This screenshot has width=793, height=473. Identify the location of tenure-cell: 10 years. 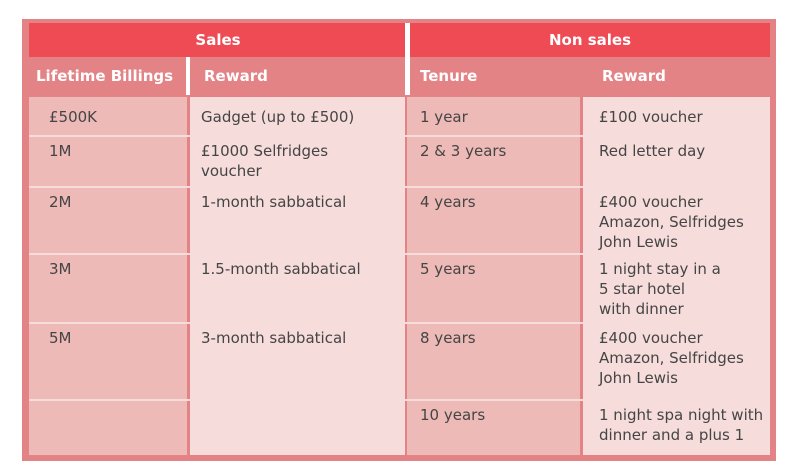
(493, 428).